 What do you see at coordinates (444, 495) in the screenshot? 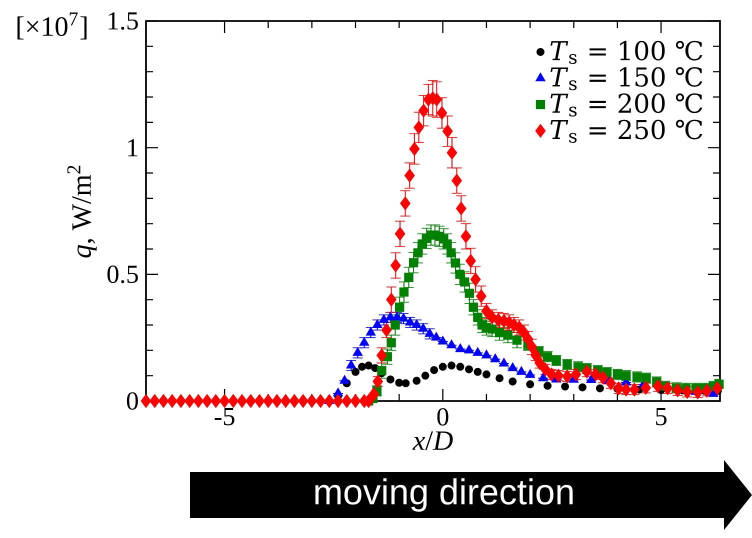
I see `text: moving direction` at bounding box center [444, 495].